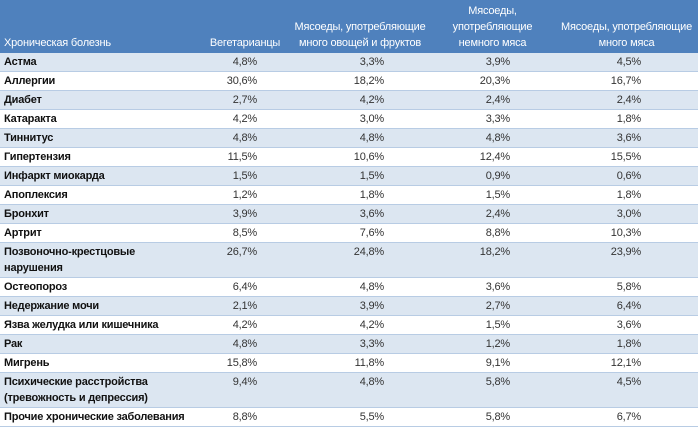 Image resolution: width=698 pixels, height=427 pixels. What do you see at coordinates (245, 260) in the screenshot?
I see `value-cell: 26,7%` at bounding box center [245, 260].